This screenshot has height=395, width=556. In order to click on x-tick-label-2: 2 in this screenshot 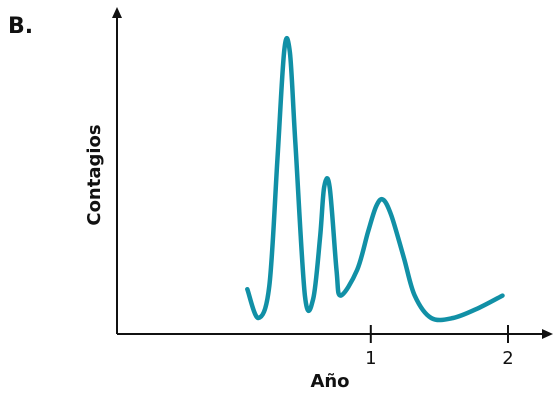, I will do `click(507, 358)`.